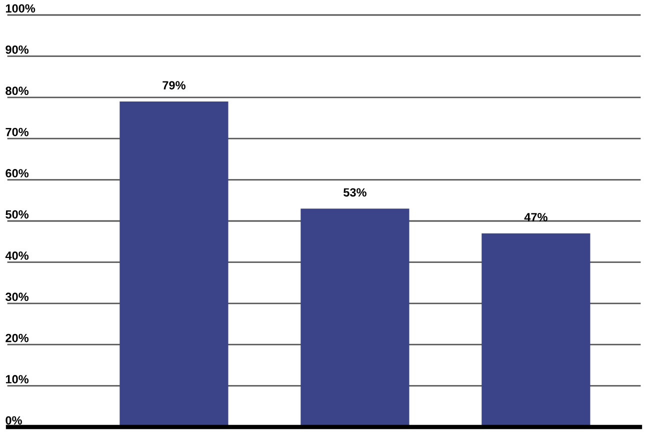 Image resolution: width=648 pixels, height=437 pixels. I want to click on y-tick-label: 20%, so click(17, 338).